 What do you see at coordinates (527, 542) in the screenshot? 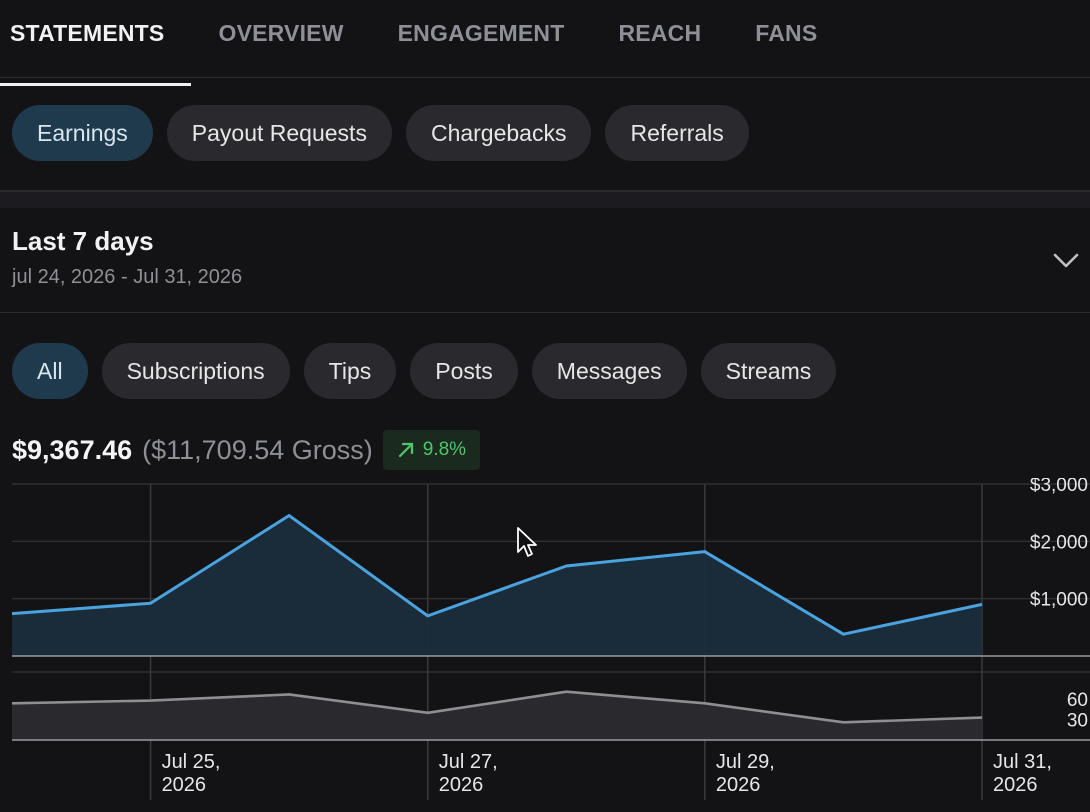
I see `mouse-cursor-icon` at bounding box center [527, 542].